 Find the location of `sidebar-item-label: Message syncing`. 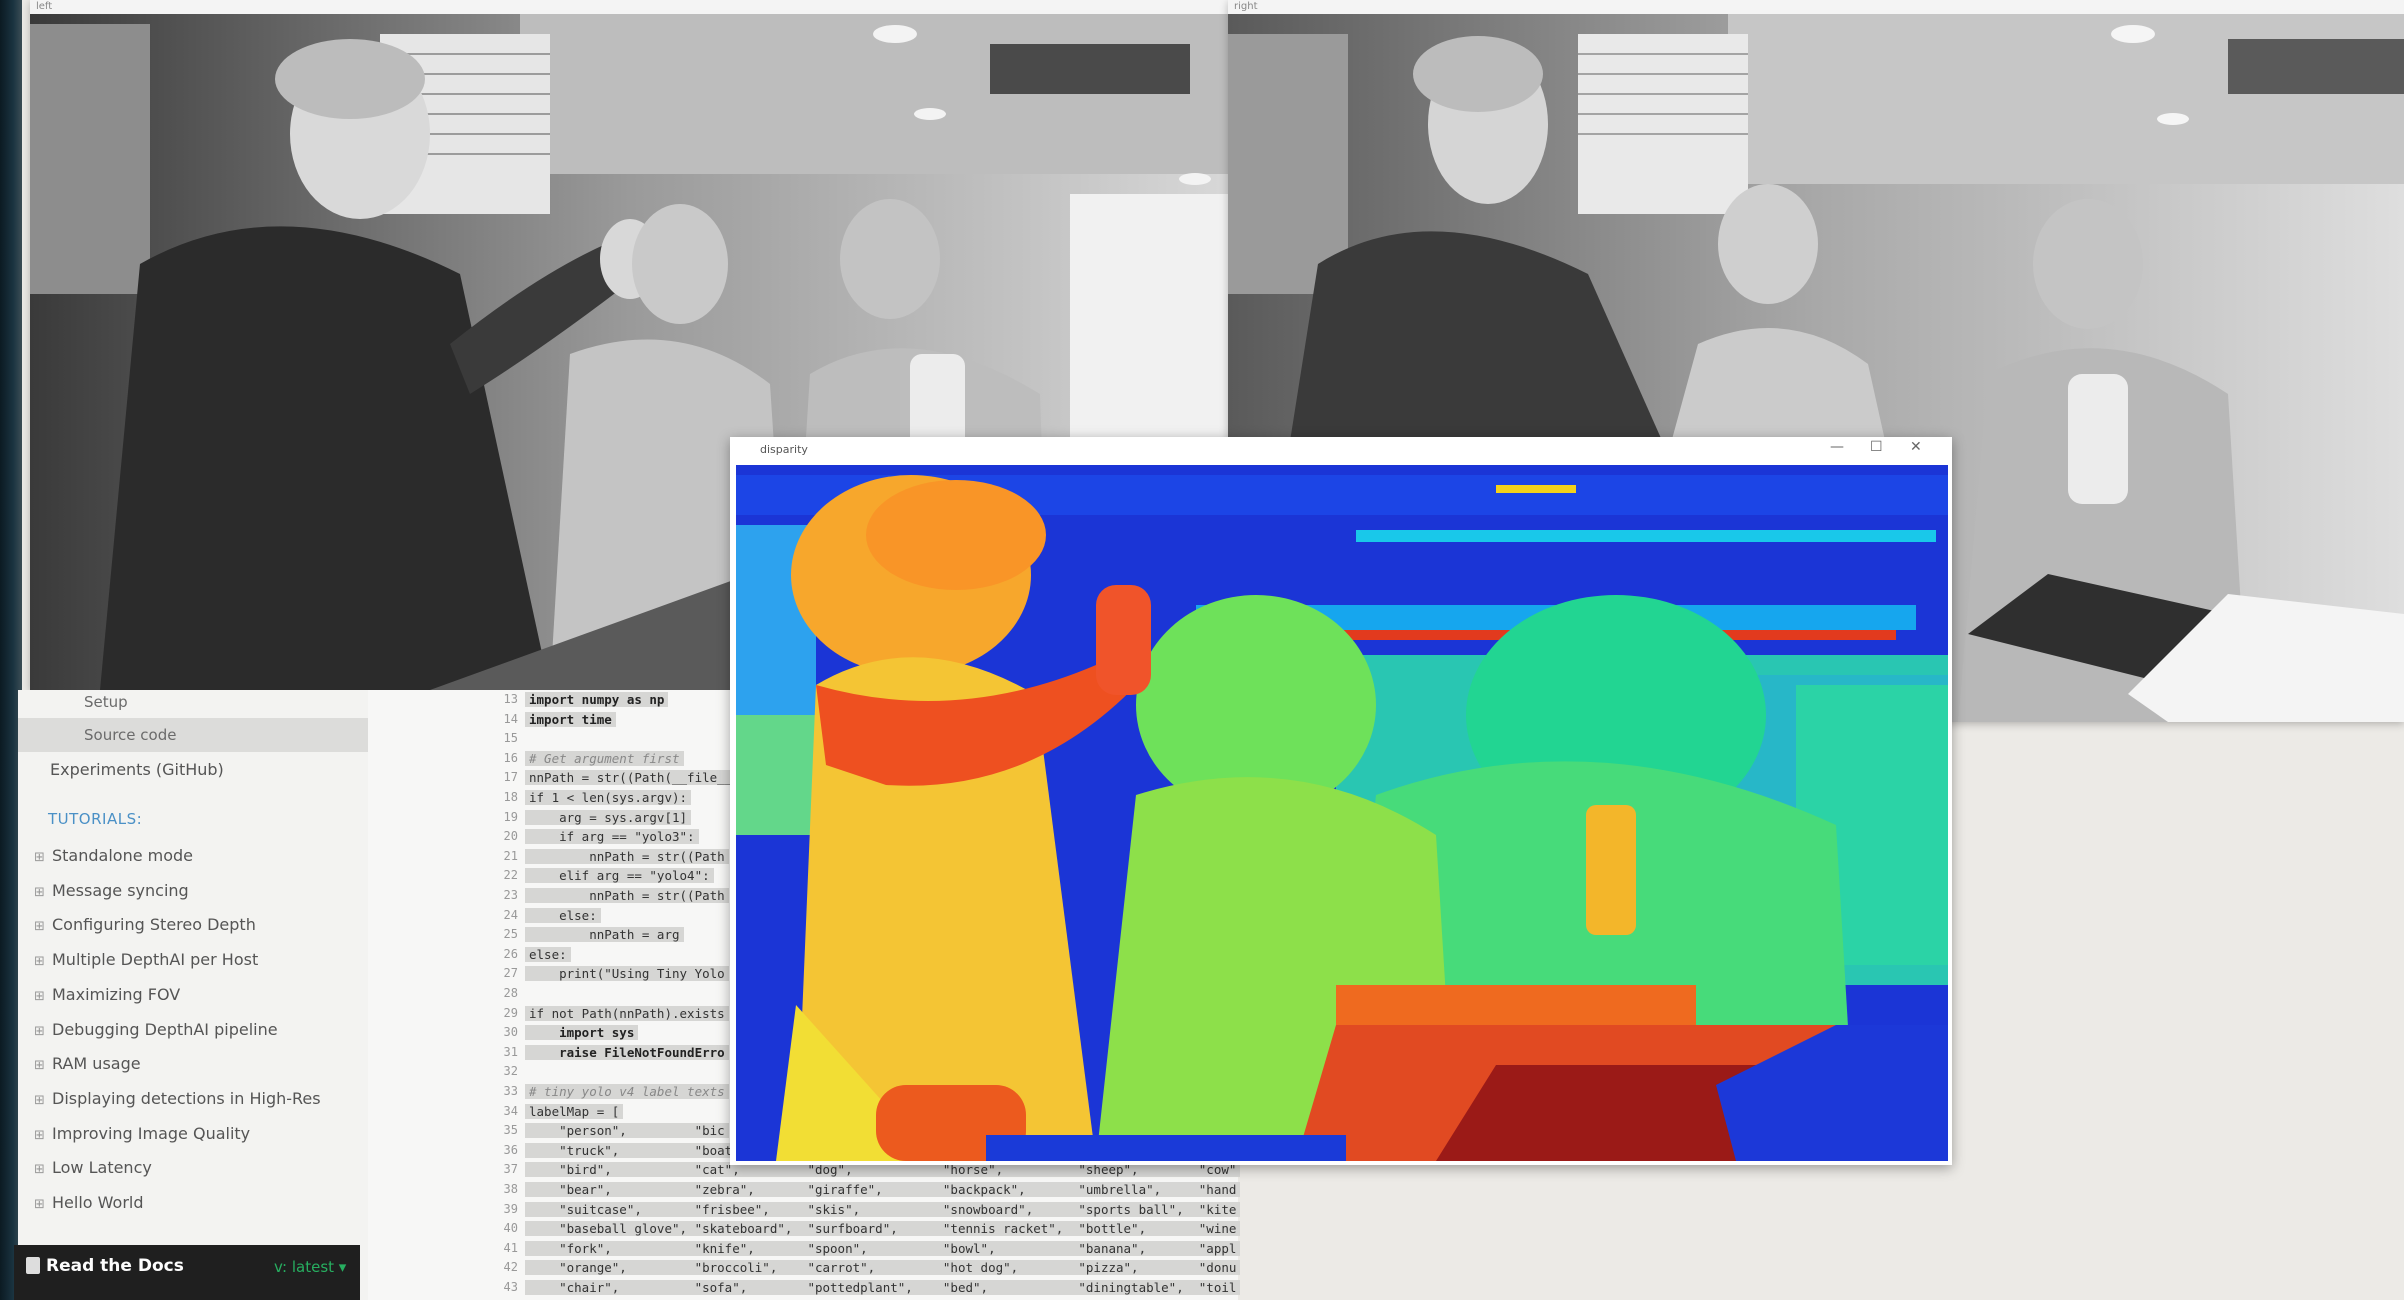

sidebar-item-label: Message syncing is located at coordinates (120, 890).